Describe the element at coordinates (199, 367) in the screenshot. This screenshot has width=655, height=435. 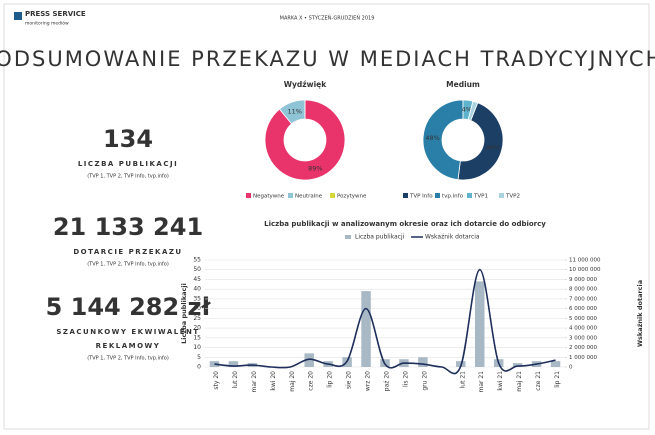
I see `y-tick-label: 0` at that location.